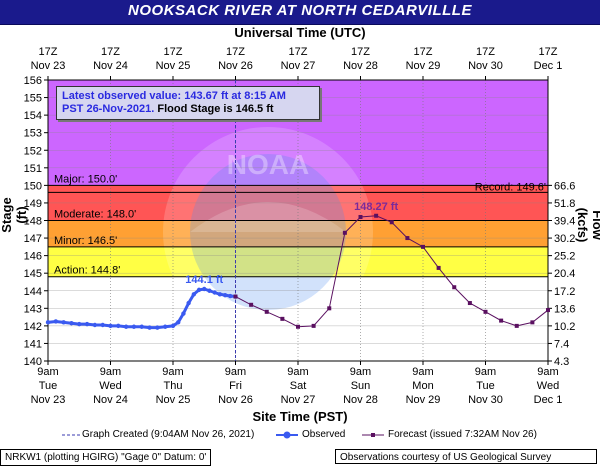  What do you see at coordinates (33, 116) in the screenshot?
I see `y-tick-label: 154` at bounding box center [33, 116].